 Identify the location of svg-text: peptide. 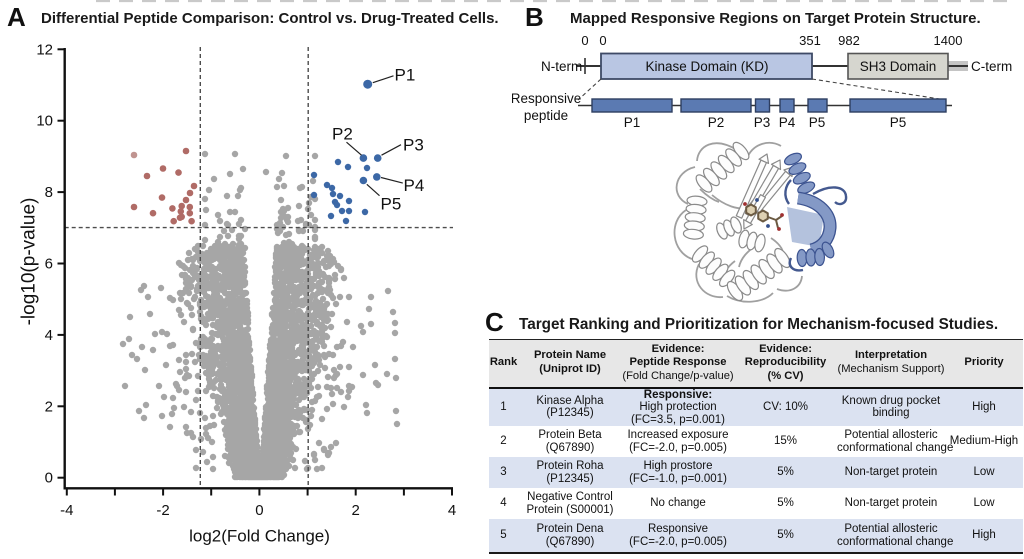
(546, 115).